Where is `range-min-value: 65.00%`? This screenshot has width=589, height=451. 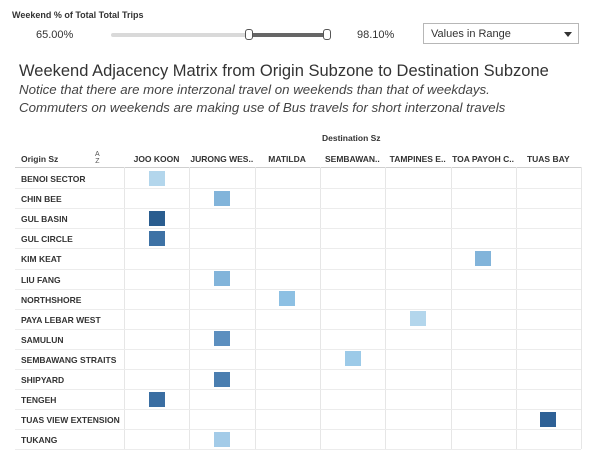
range-min-value: 65.00% is located at coordinates (55, 35).